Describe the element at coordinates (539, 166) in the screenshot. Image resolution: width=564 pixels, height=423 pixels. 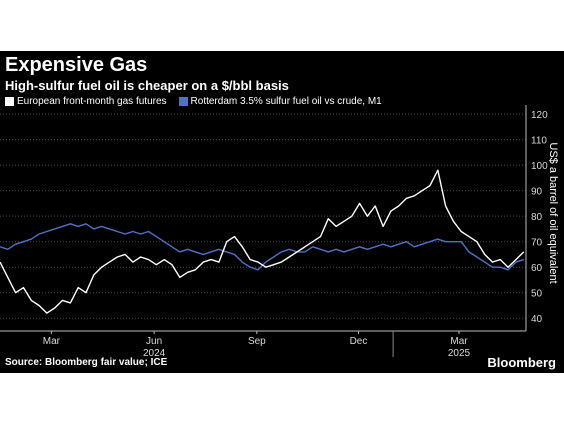
I see `y-tick-label-100: 100` at that location.